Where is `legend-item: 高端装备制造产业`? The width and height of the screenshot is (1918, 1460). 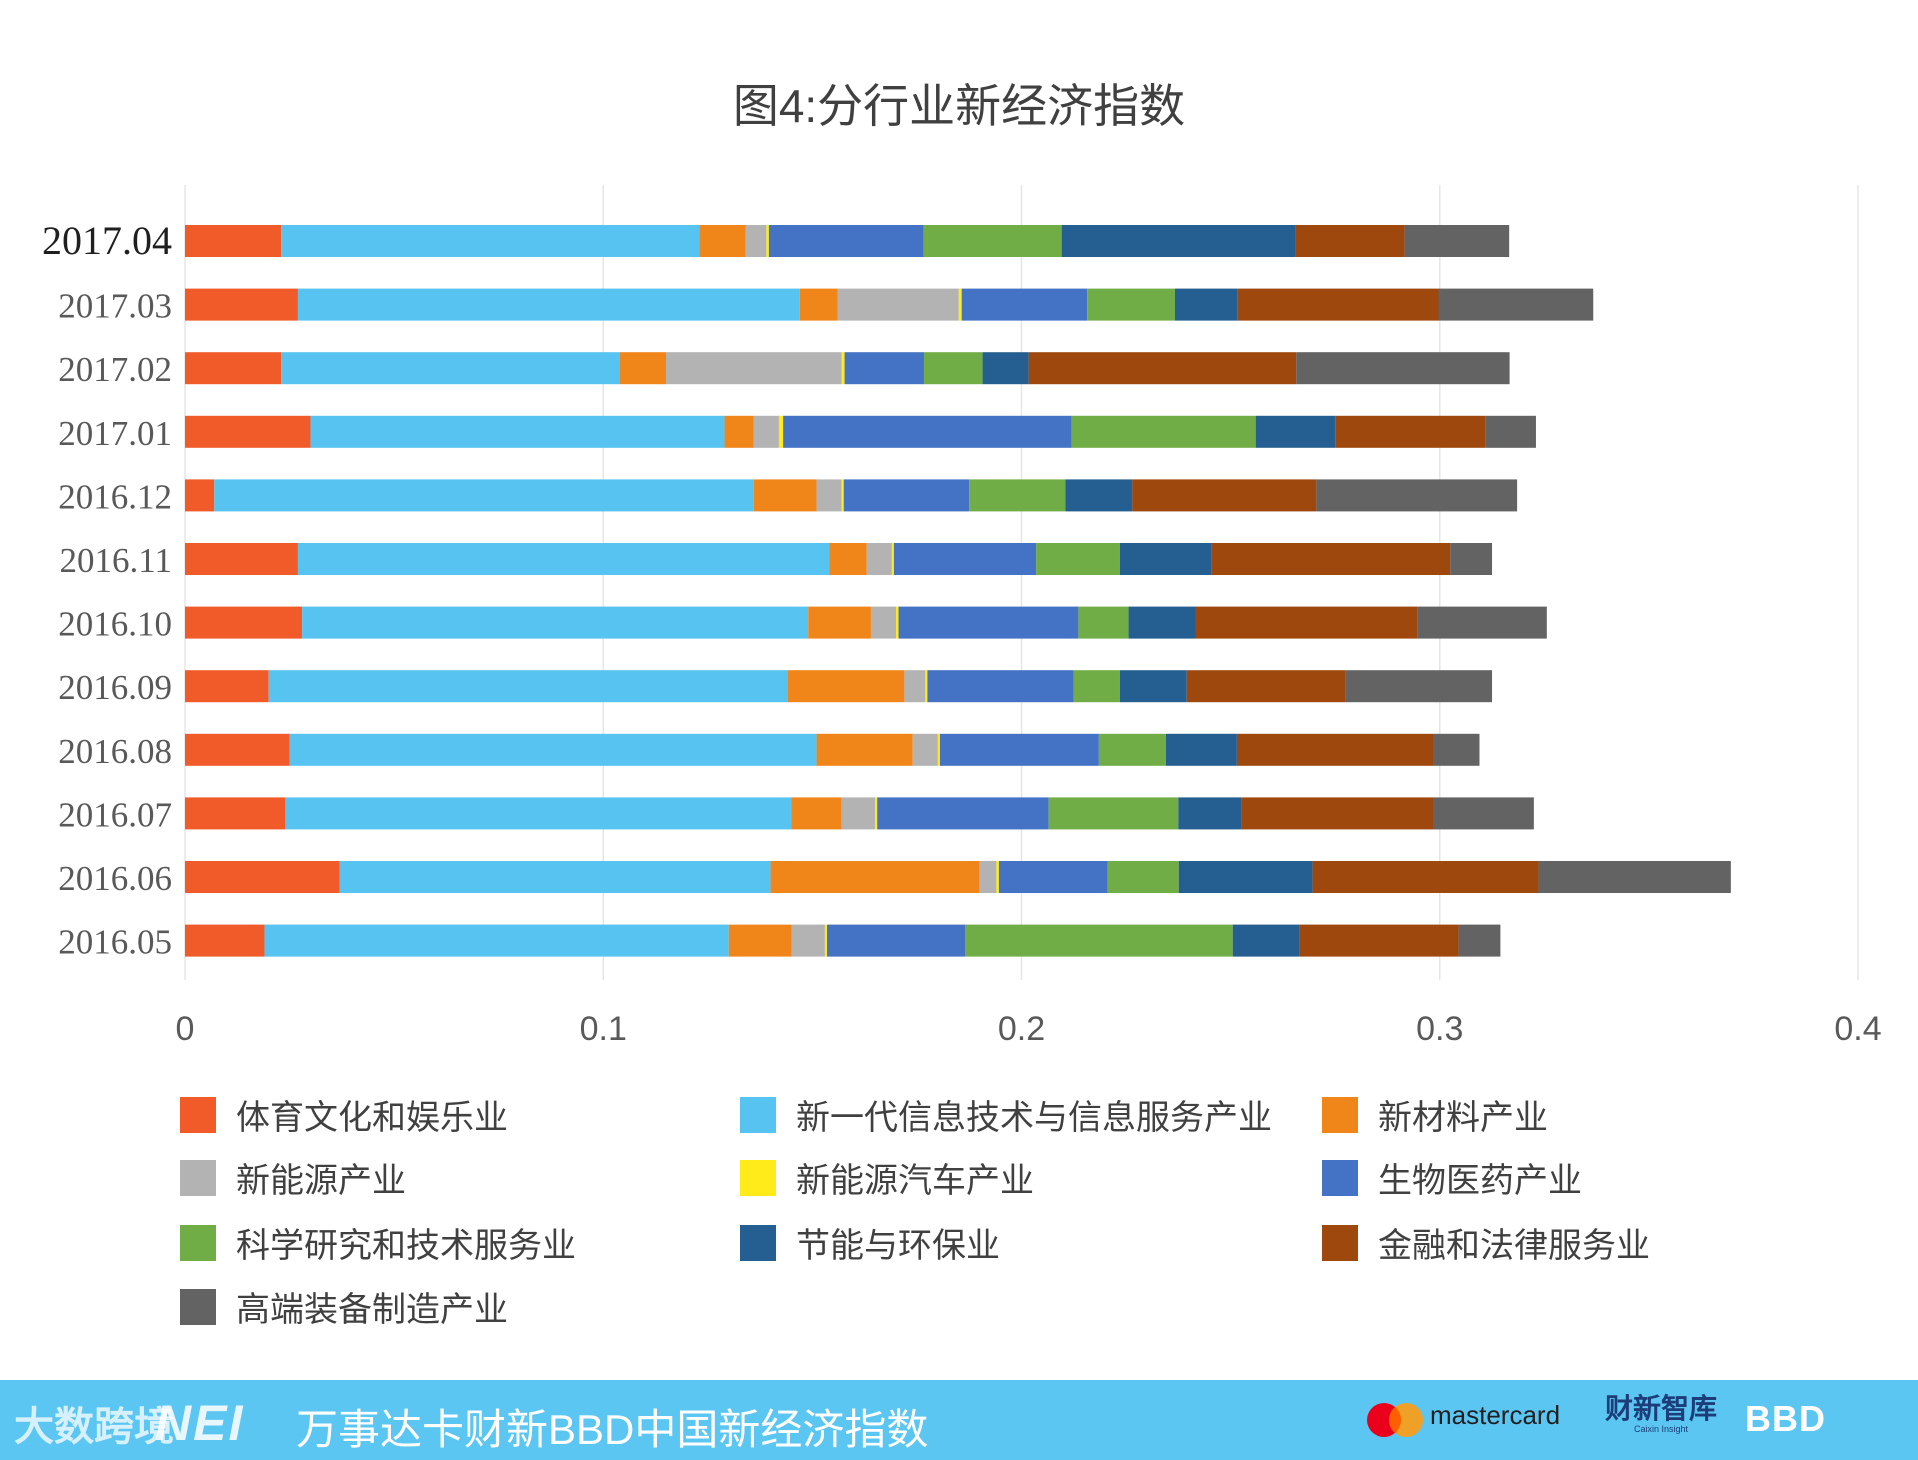
legend-item: 高端装备制造产业 is located at coordinates (344, 1306).